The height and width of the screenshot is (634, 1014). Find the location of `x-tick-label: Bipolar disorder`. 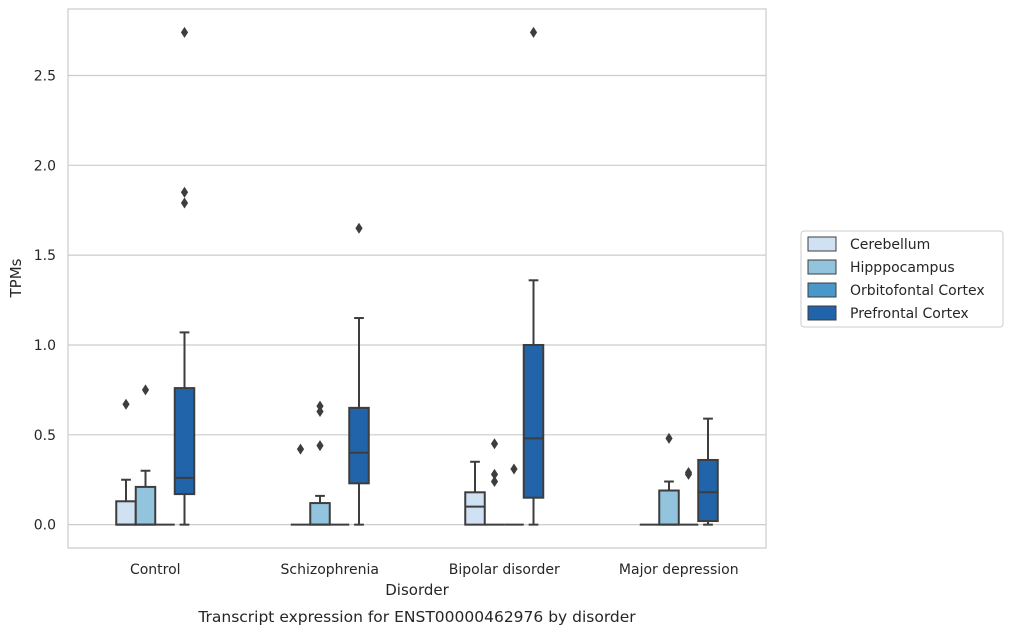

x-tick-label: Bipolar disorder is located at coordinates (504, 570).